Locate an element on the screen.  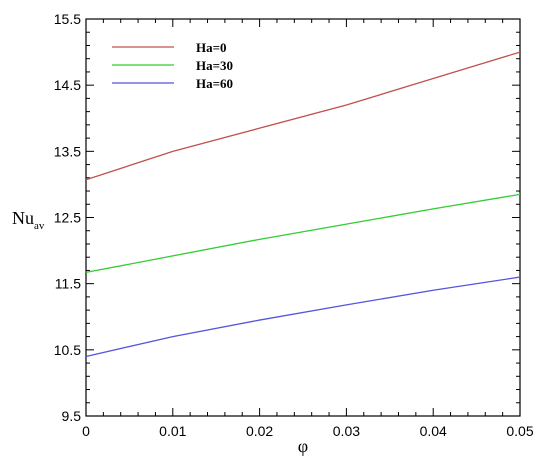
legend-label-3: Ha=60 is located at coordinates (214, 83).